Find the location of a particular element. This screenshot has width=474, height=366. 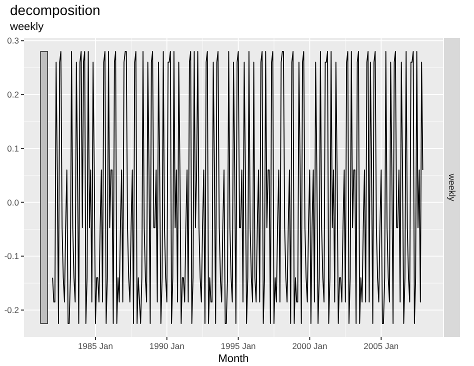

y-tick-label: 0.0 is located at coordinates (13, 202).